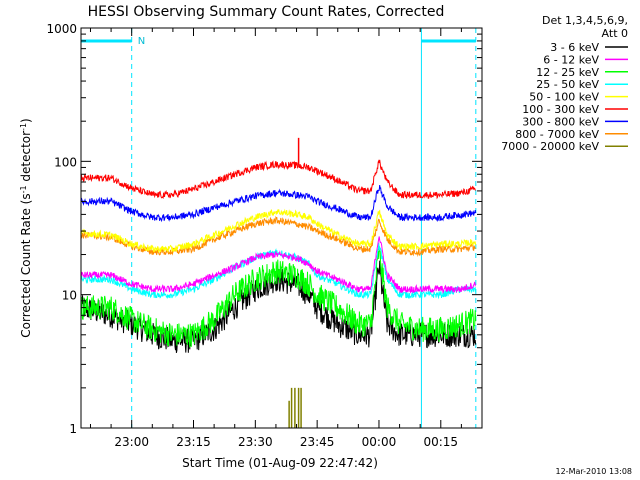  Describe the element at coordinates (69, 296) in the screenshot. I see `y-tick-label: 10` at that location.